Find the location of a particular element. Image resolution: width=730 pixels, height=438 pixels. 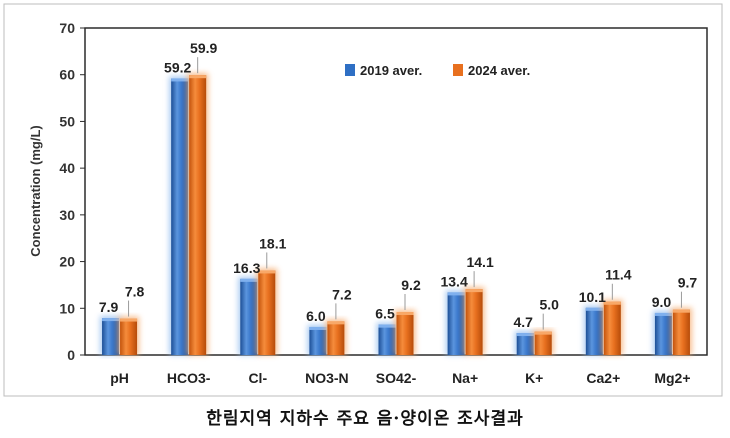

value-label-2019: 7.9 is located at coordinates (109, 307).